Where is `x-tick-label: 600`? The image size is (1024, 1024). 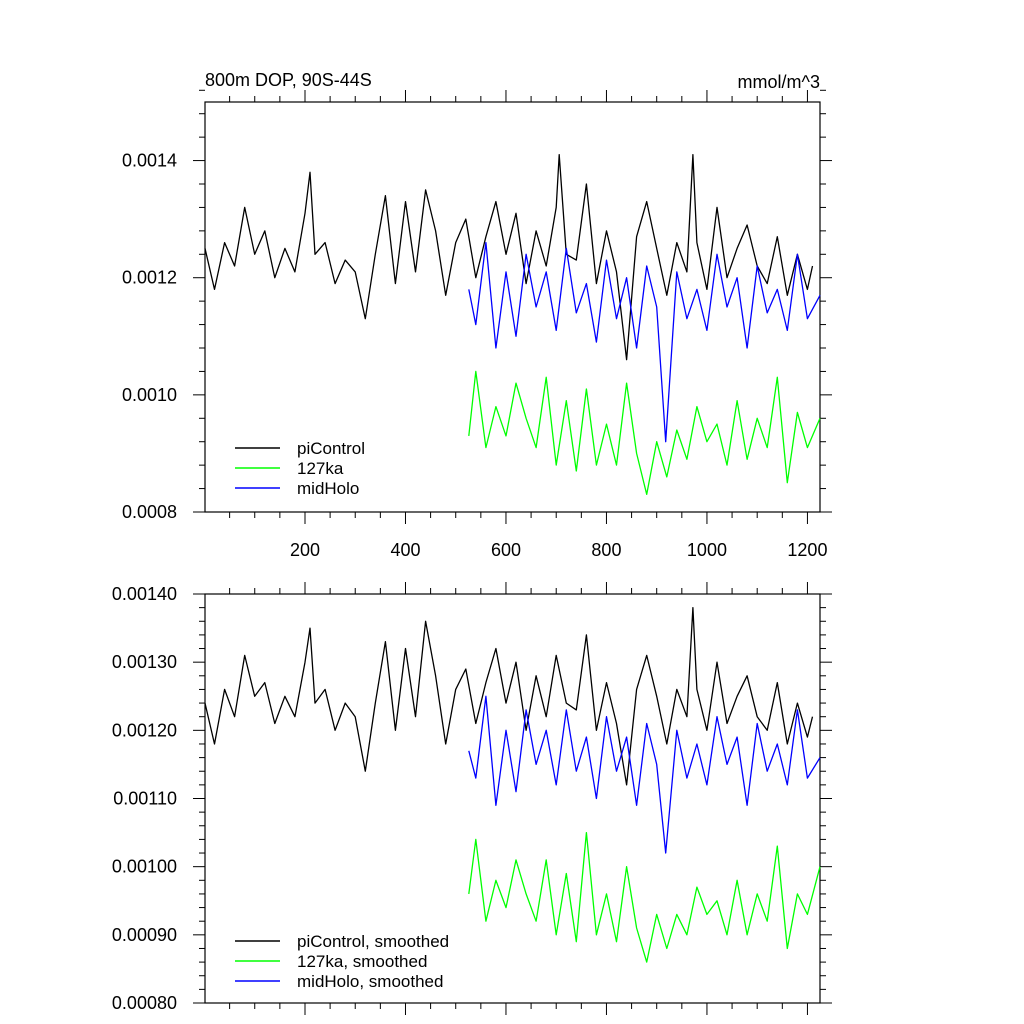
x-tick-label: 600 is located at coordinates (506, 550).